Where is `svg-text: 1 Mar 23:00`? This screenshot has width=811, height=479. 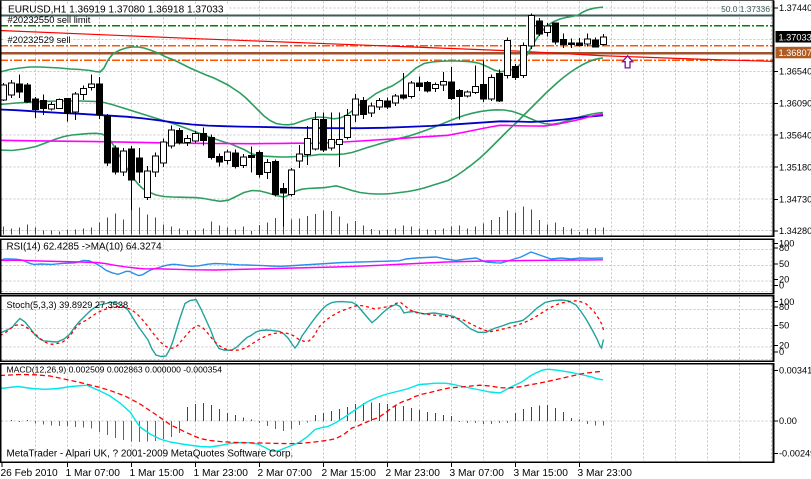
svg-text: 1 Mar 23:00 is located at coordinates (221, 473).